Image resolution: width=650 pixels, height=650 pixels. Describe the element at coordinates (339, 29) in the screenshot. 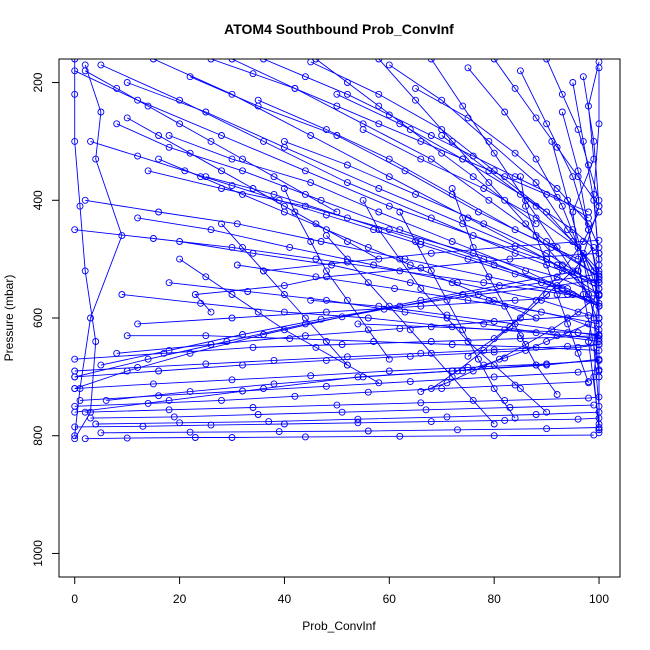

I see `chart-title: ATOM4 Southbound Prob_ConvInf` at that location.